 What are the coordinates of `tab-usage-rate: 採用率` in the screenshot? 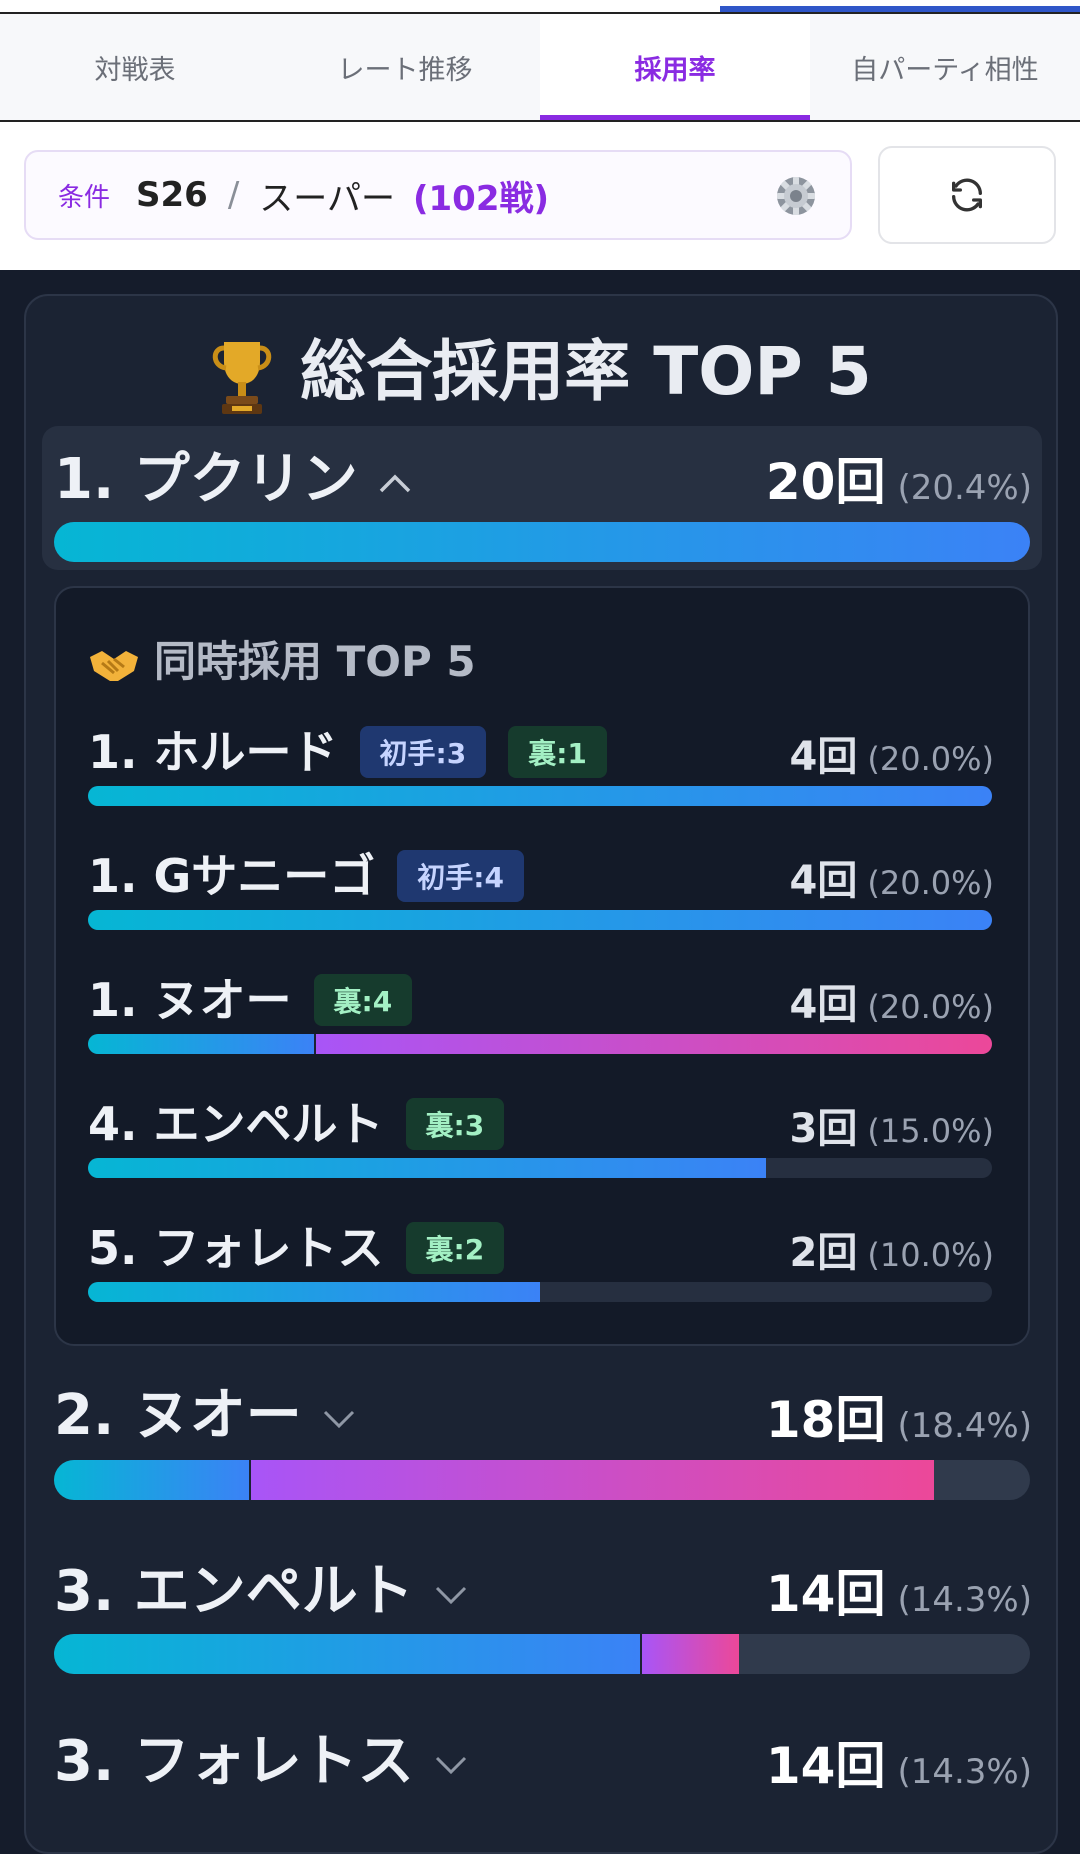 It's located at (675, 67).